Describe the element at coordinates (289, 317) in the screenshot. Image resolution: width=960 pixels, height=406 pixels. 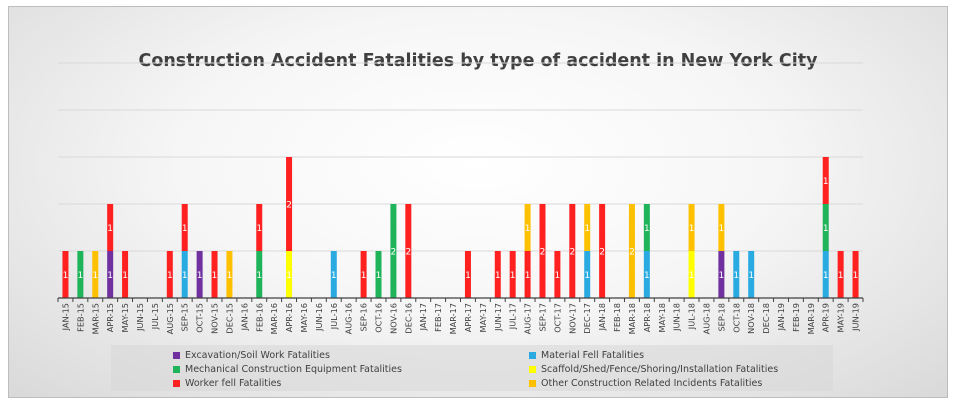
I see `x-tick-label: APR-16` at that location.